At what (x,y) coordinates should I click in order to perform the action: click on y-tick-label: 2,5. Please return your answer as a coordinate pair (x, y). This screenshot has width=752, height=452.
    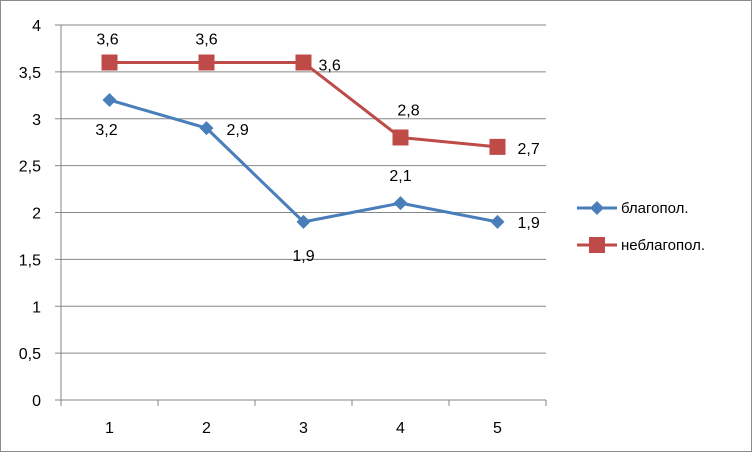
    Looking at the image, I should click on (30, 167).